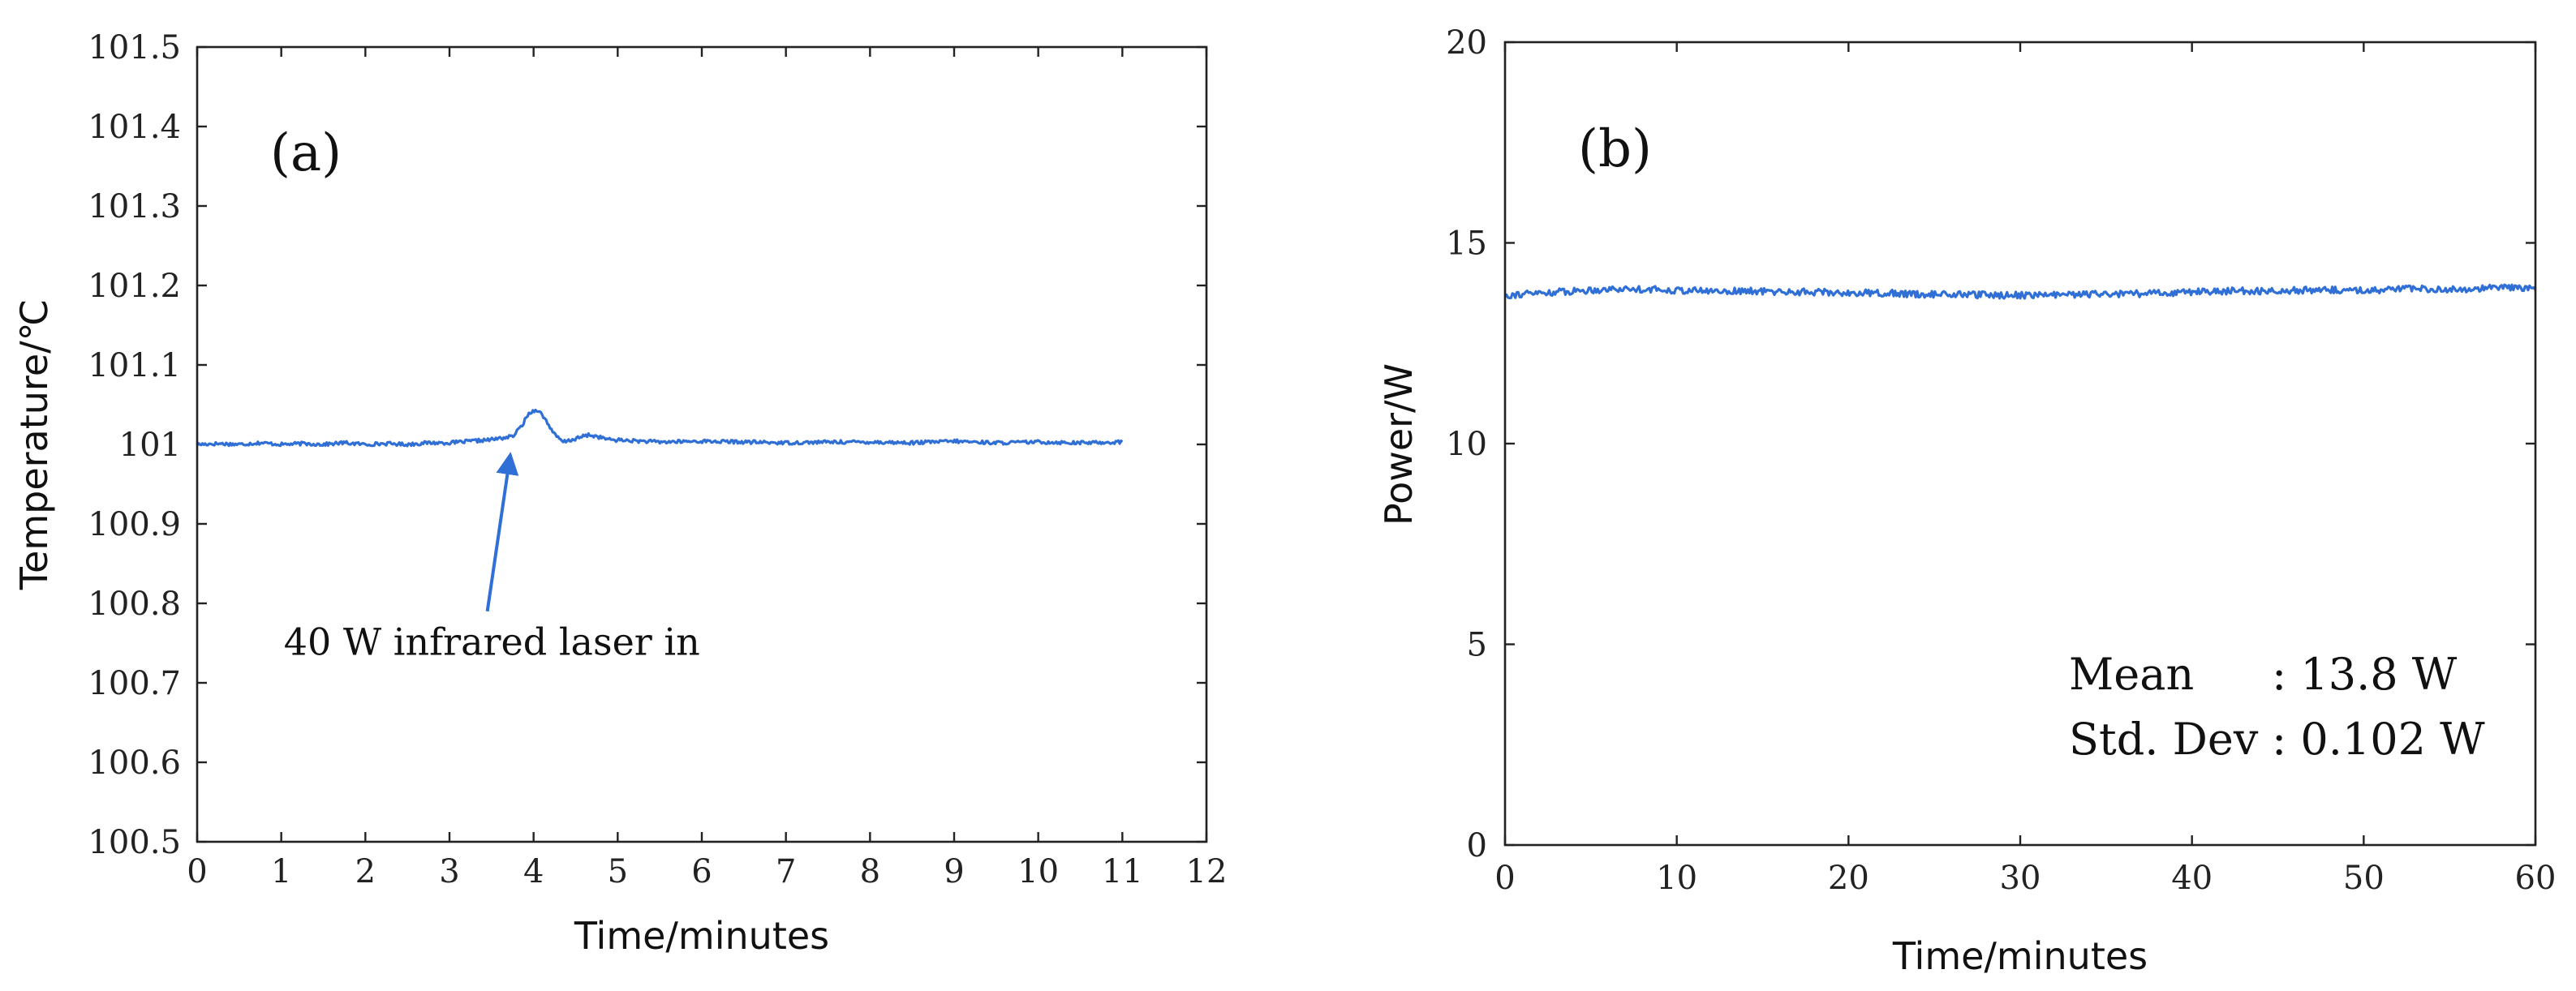 The height and width of the screenshot is (991, 2576). Describe the element at coordinates (2131, 674) in the screenshot. I see `mean-label: Mean` at that location.